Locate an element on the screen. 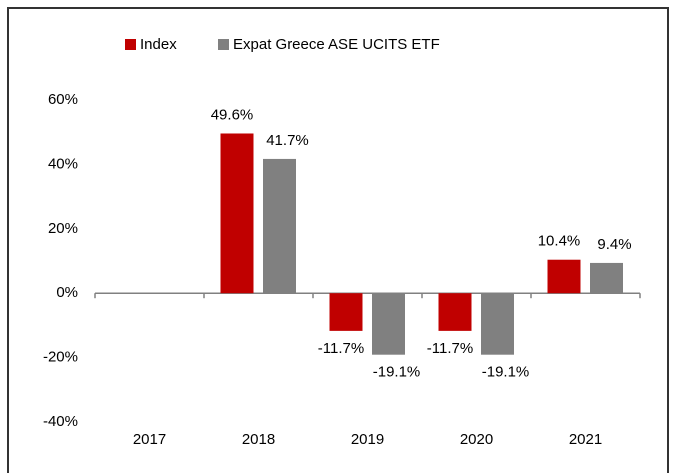 This screenshot has height=473, width=683. y-tick-label: 0% is located at coordinates (67, 292).